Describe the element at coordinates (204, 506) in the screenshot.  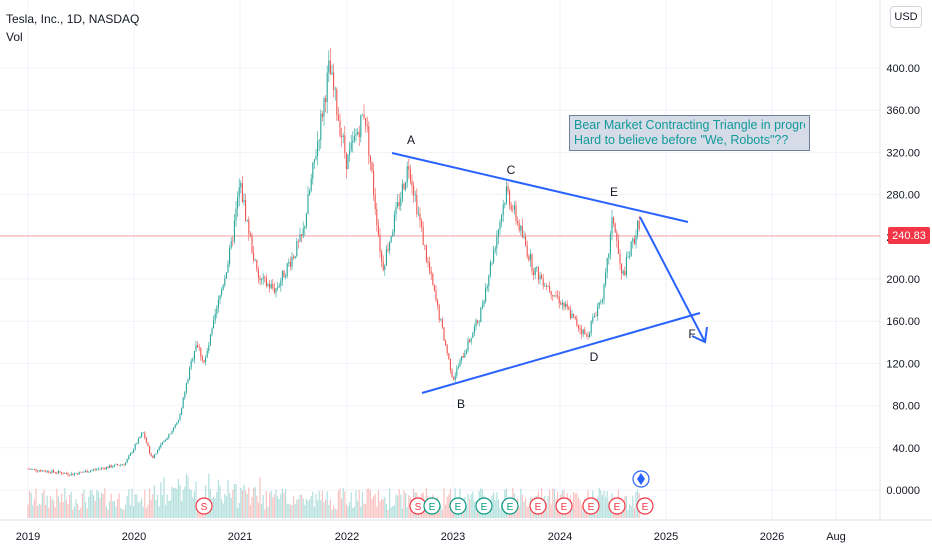
I see `split-badge-icon: S` at that location.